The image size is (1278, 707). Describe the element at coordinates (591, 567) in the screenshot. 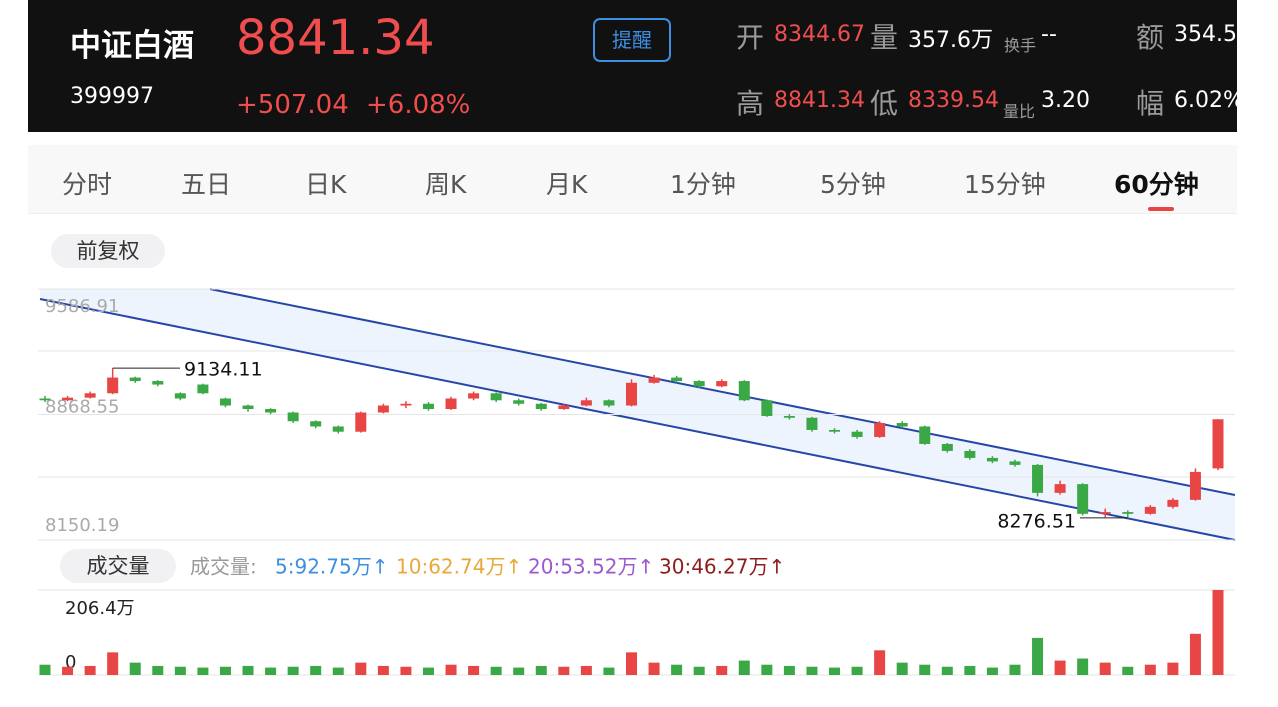

I see `ma-label: 20:53.52万↑` at that location.